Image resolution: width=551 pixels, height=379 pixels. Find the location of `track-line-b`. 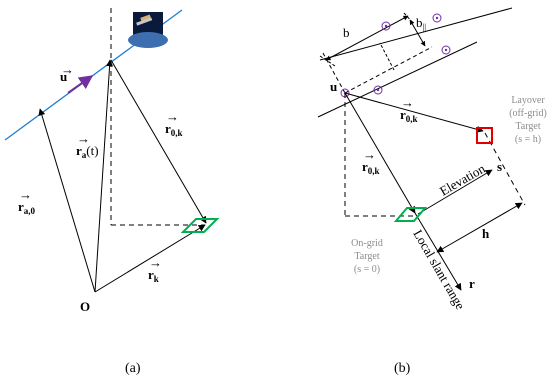

track-line-b is located at coordinates (397, 79).